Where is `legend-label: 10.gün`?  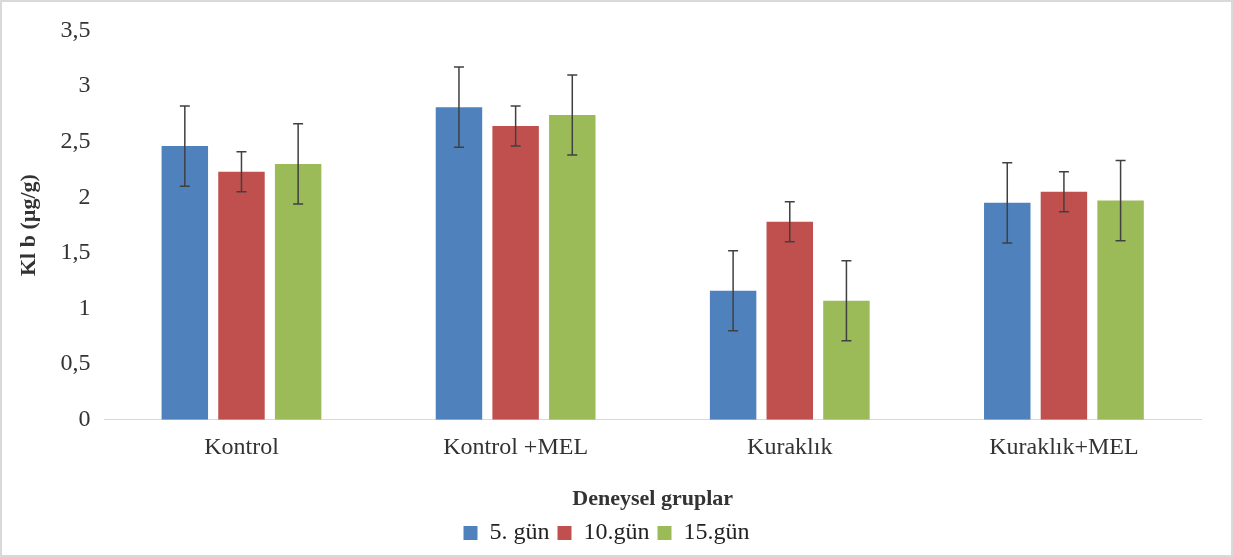
legend-label: 10.gün is located at coordinates (616, 531).